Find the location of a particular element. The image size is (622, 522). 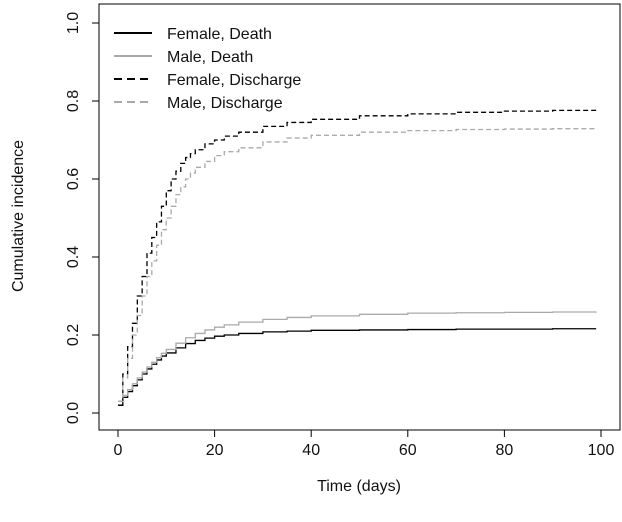

y-tick-label: 1.0 is located at coordinates (73, 23).